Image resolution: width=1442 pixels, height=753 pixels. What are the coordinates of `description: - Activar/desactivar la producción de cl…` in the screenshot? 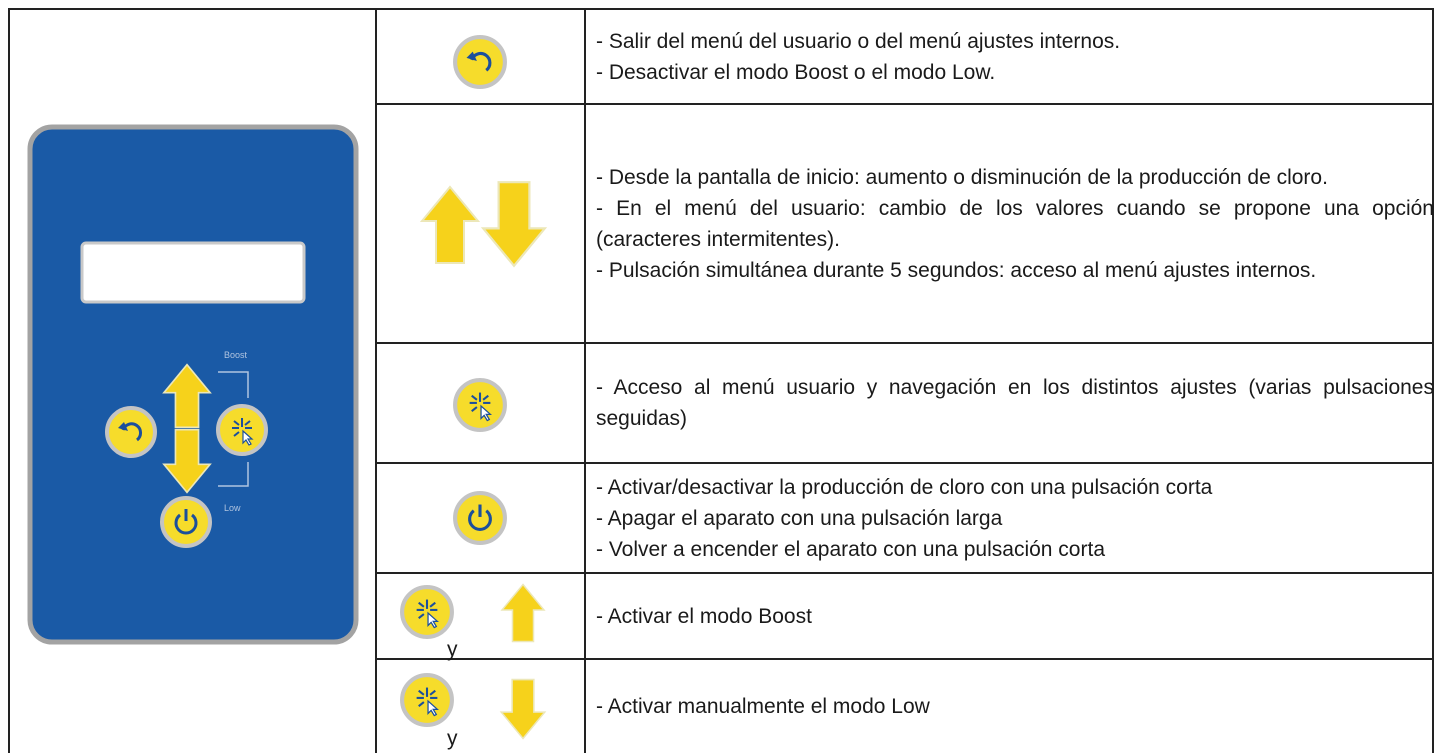 It's located at (1015, 518).